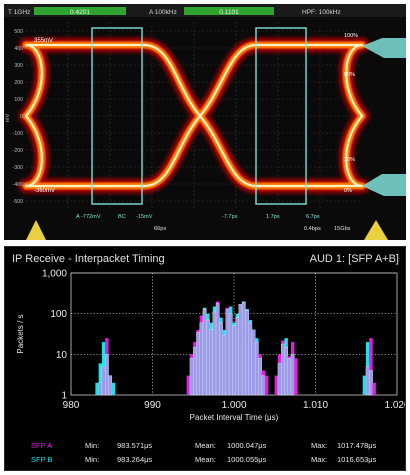  What do you see at coordinates (247, 445) in the screenshot?
I see `stats-mean-value: 1000.047μs` at bounding box center [247, 445].